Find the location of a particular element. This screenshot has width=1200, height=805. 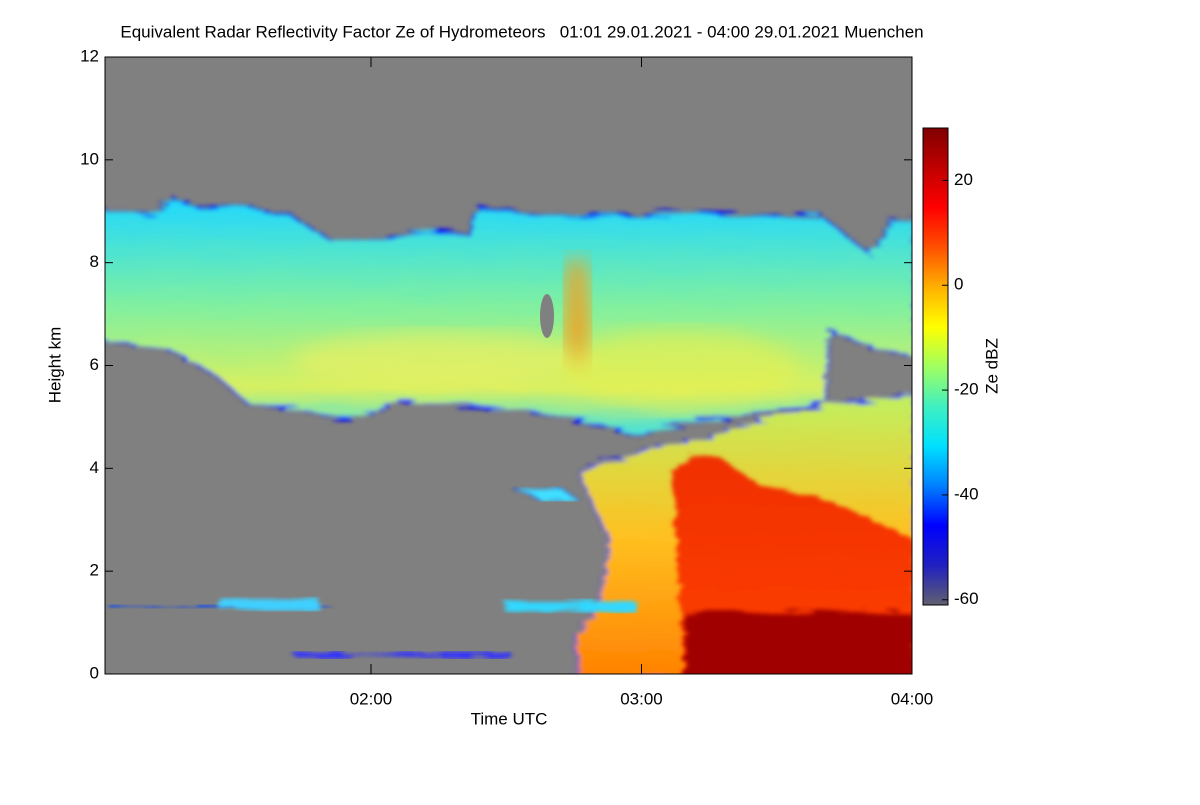

y-tick-label: 10 is located at coordinates (89, 158).